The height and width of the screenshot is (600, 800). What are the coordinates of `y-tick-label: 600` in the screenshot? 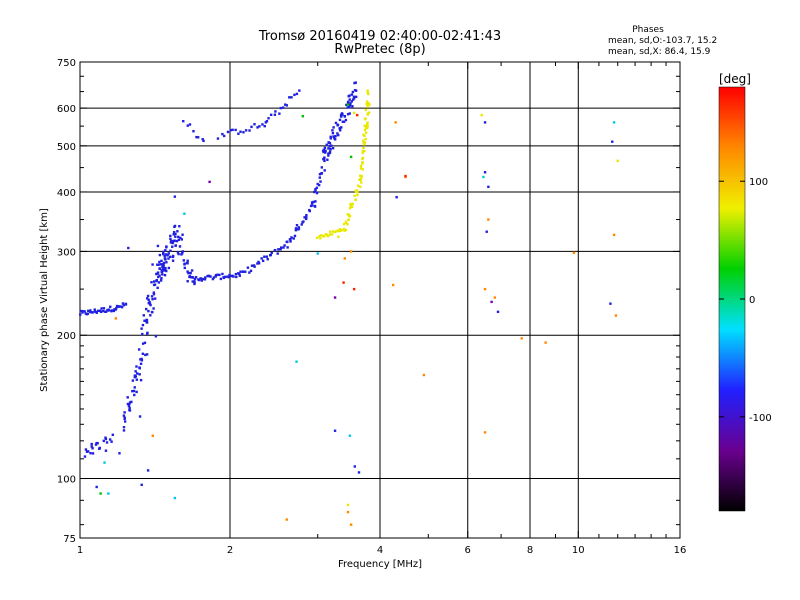 It's located at (66, 109).